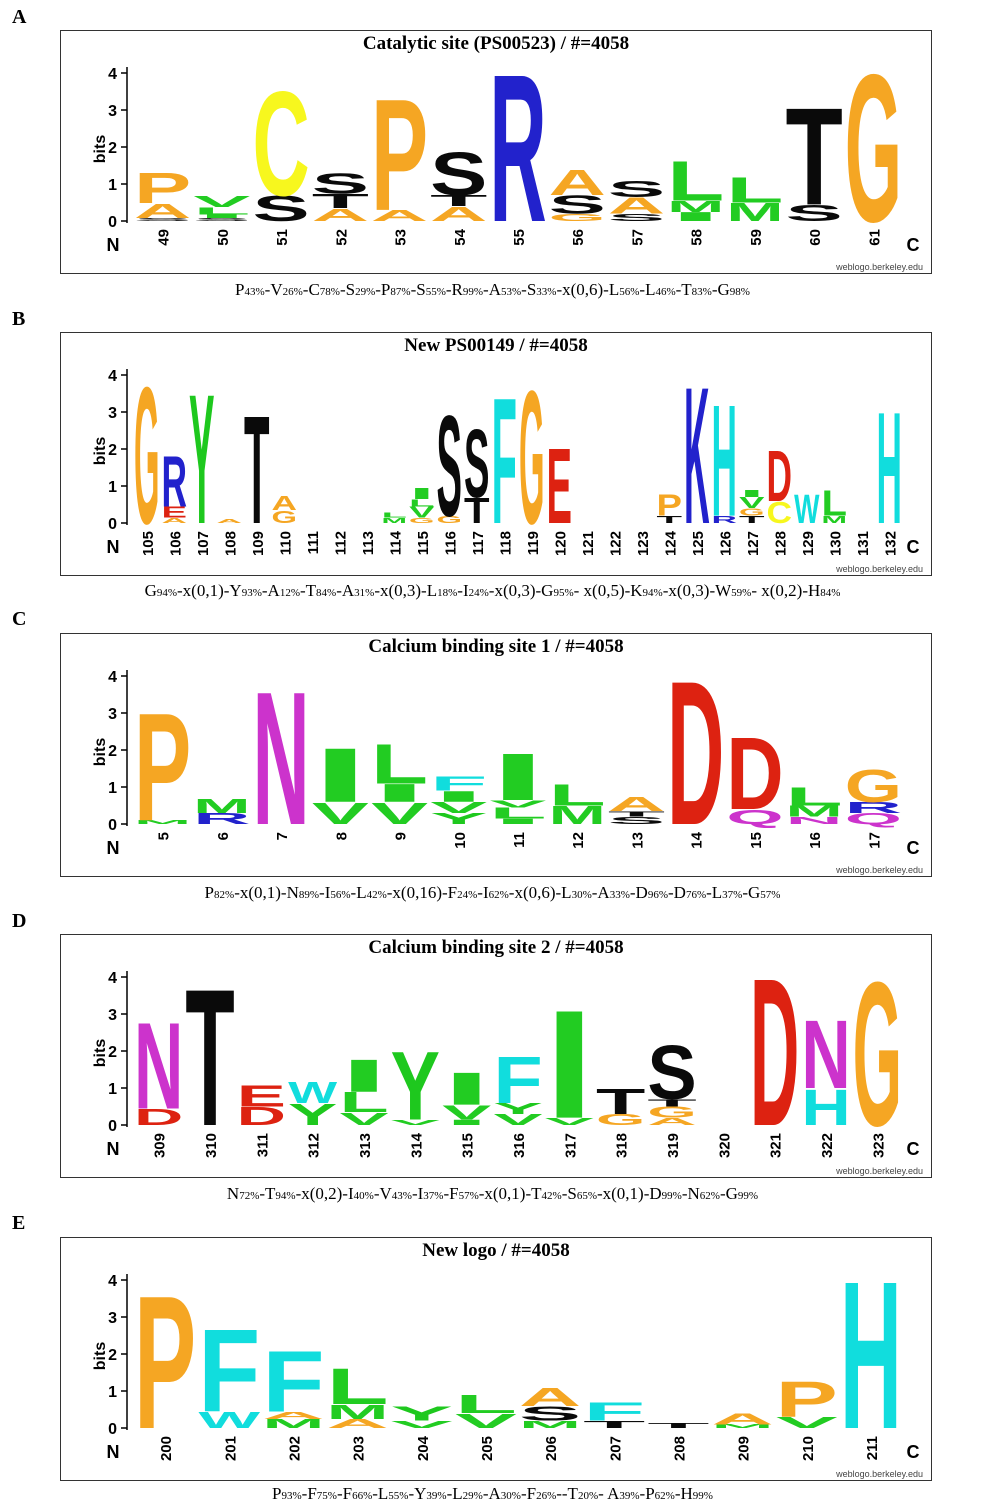 The width and height of the screenshot is (985, 1507). What do you see at coordinates (570, 1145) in the screenshot?
I see `position-label: 317` at bounding box center [570, 1145].